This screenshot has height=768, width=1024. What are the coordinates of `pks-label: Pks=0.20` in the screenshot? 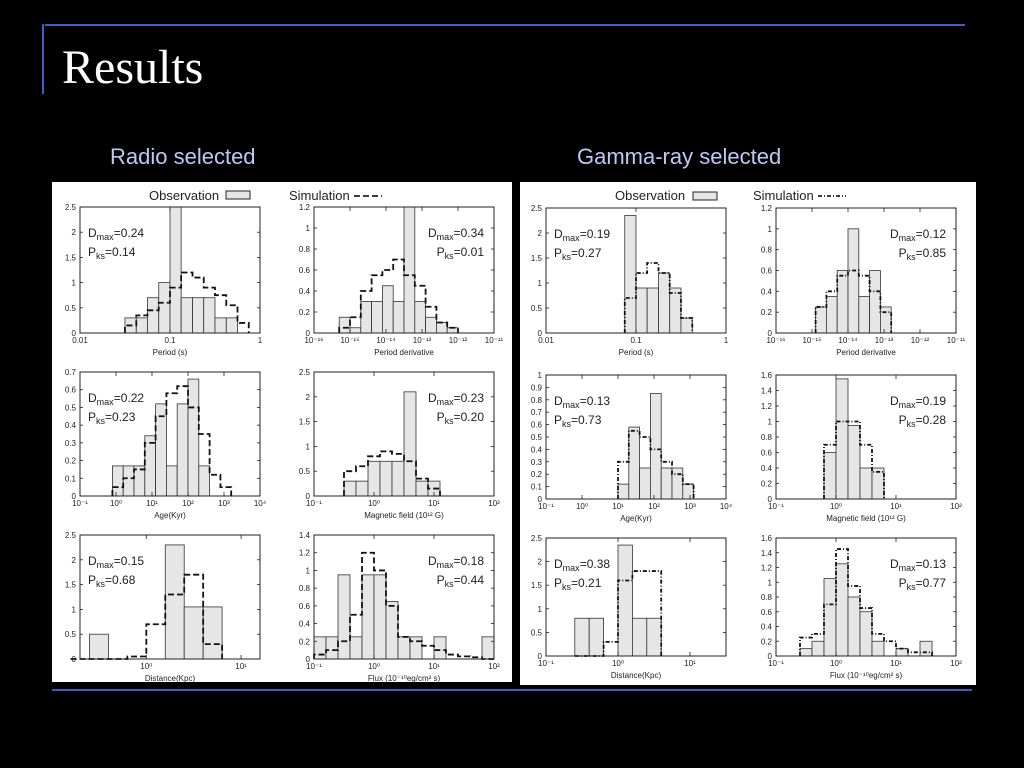 It's located at (461, 418).